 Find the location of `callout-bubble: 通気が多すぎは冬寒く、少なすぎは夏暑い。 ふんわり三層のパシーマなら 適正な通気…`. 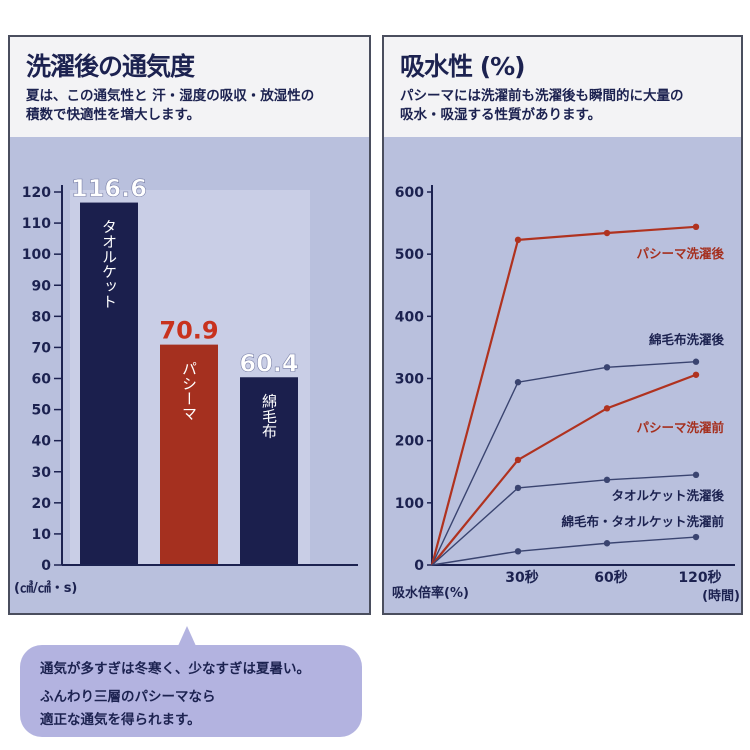

callout-bubble: 通気が多すぎは冬寒く、少なすぎは夏暑い。 ふんわり三層のパシーマなら 適正な通気… is located at coordinates (191, 691).